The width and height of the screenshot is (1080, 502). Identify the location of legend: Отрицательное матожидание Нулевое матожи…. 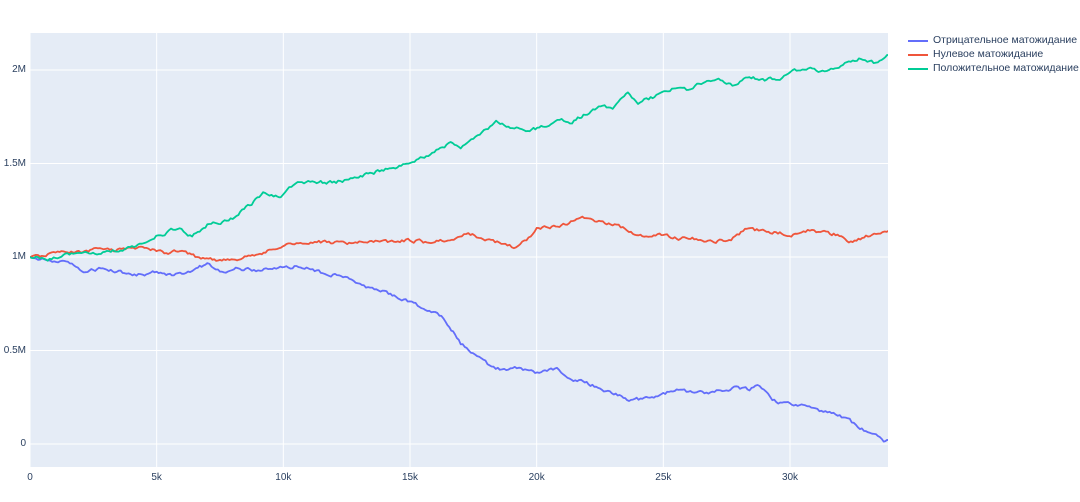
(993, 54).